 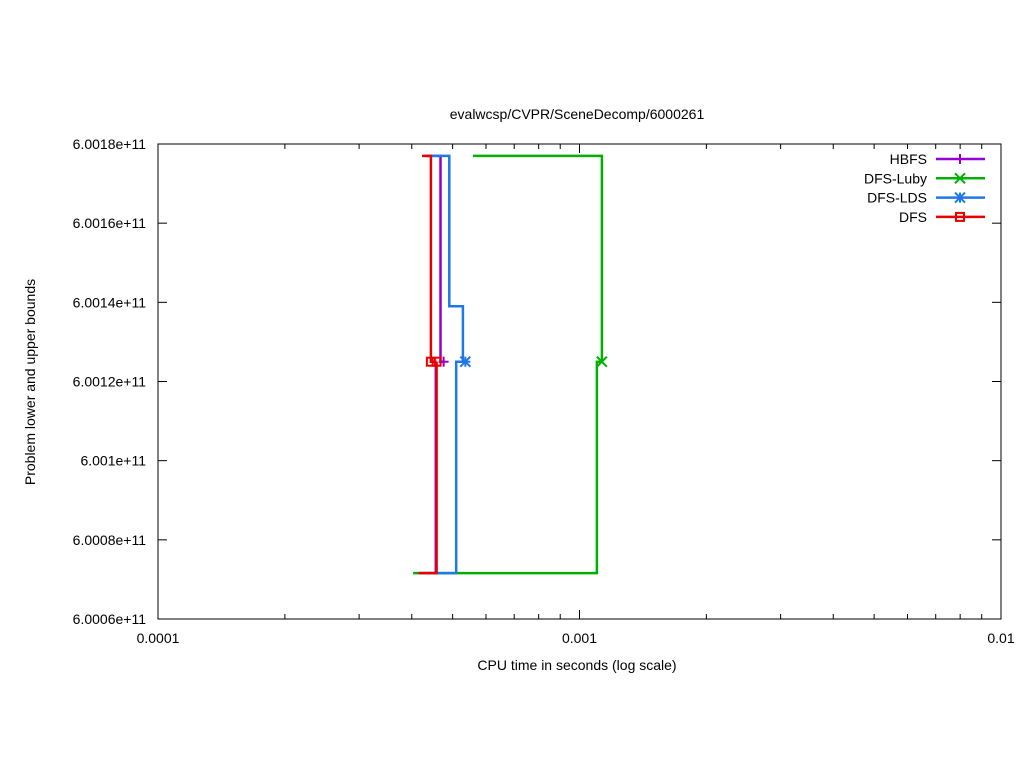 I want to click on x-tick-label: 0.001, so click(x=579, y=638).